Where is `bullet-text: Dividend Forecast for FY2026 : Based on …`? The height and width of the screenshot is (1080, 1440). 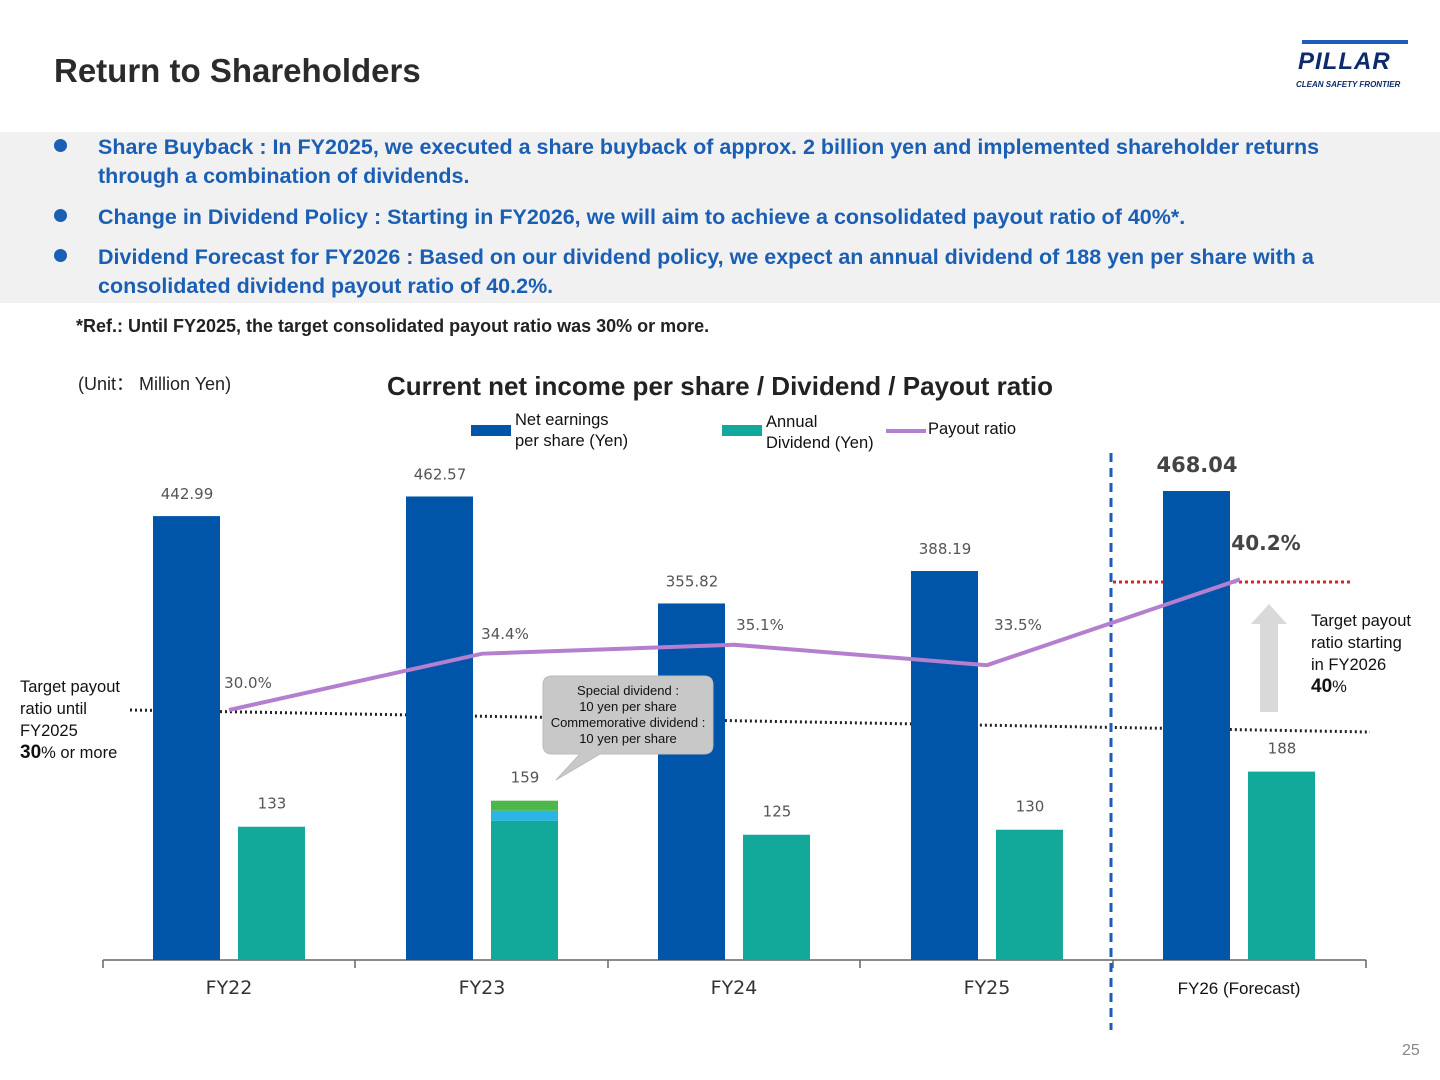 bullet-text: Dividend Forecast for FY2026 : Based on … is located at coordinates (706, 271).